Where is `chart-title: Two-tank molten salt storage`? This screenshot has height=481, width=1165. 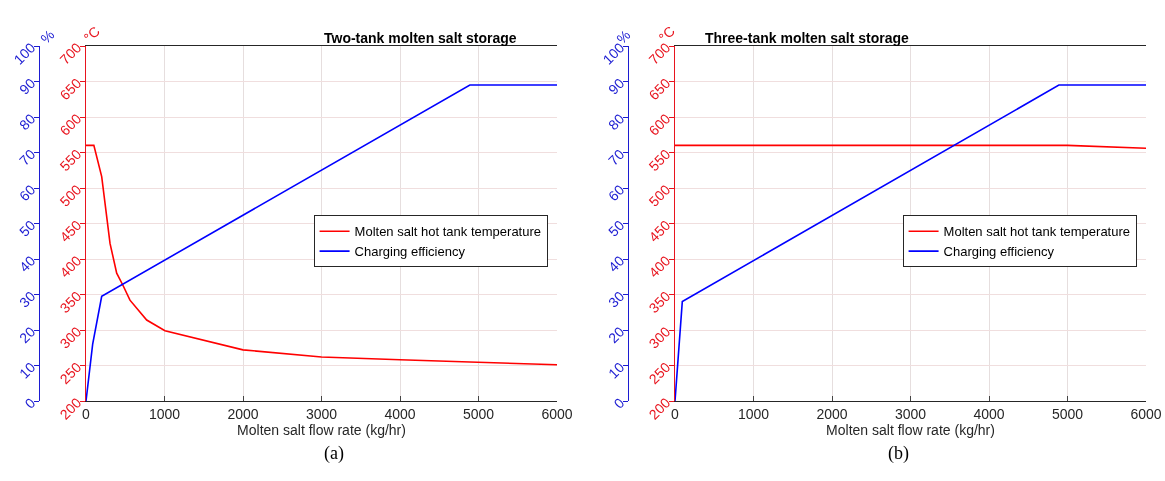 chart-title: Two-tank molten salt storage is located at coordinates (420, 38).